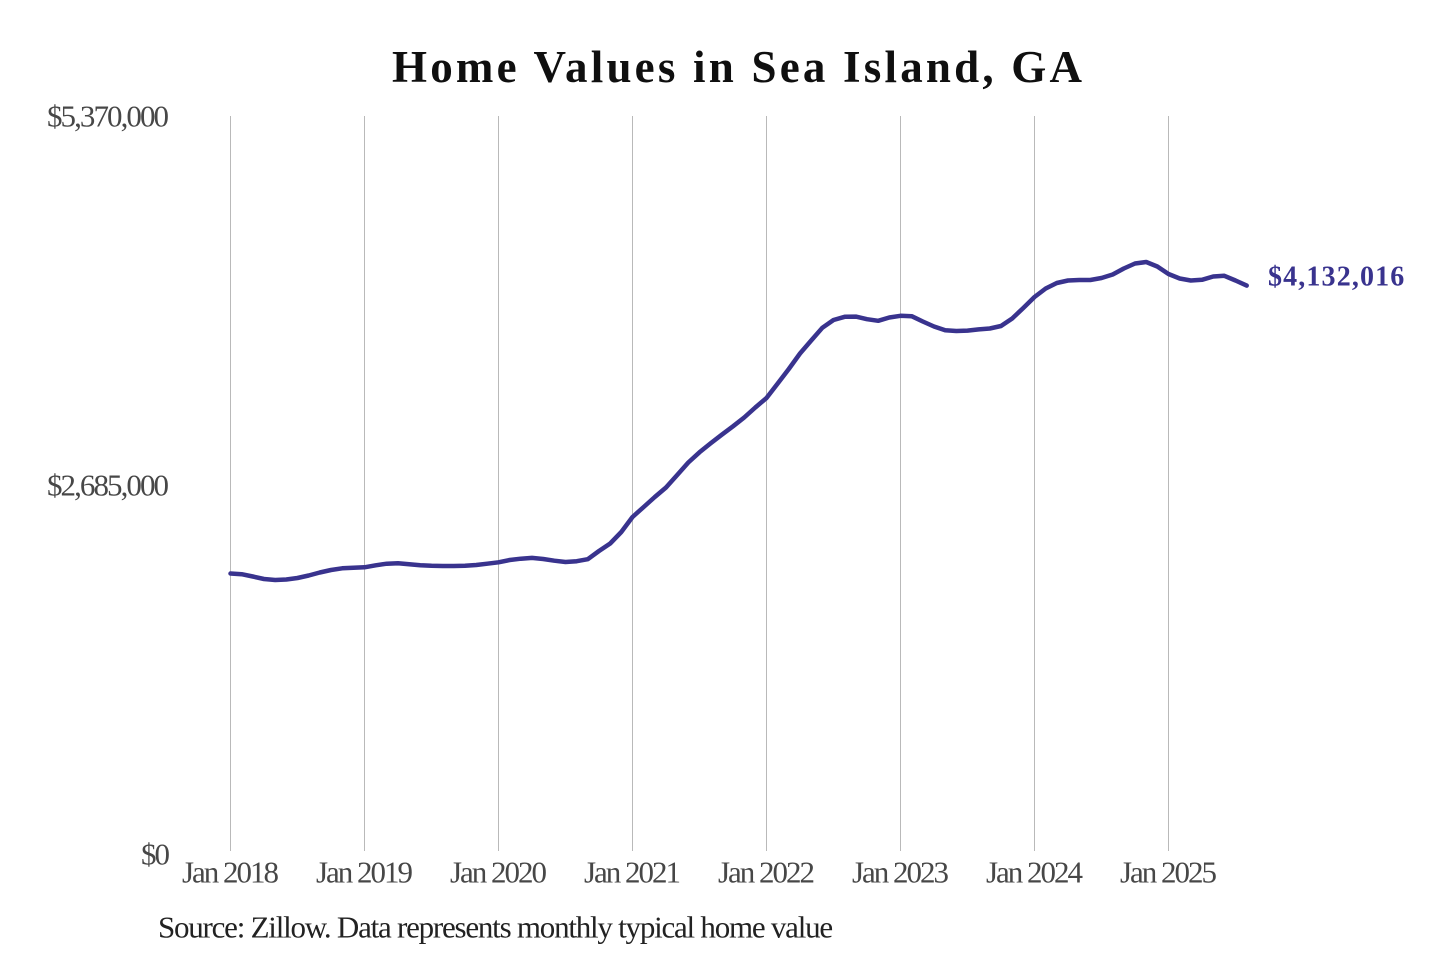 The width and height of the screenshot is (1440, 960). Describe the element at coordinates (1336, 277) in the screenshot. I see `svg-text: $4,132,016` at that location.